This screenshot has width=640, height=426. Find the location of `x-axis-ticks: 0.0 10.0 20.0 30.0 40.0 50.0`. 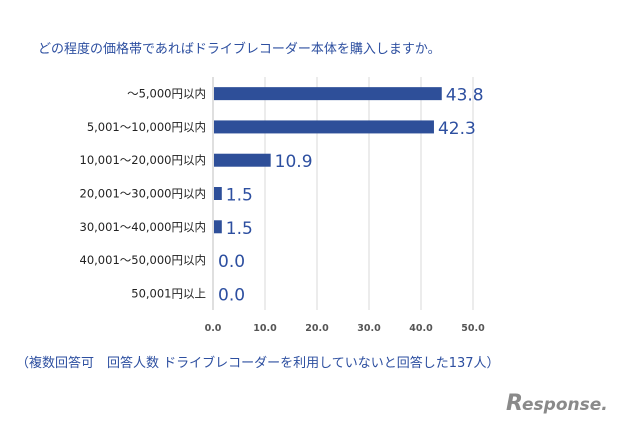

x-axis-ticks: 0.0 10.0 20.0 30.0 40.0 50.0 is located at coordinates (345, 328).